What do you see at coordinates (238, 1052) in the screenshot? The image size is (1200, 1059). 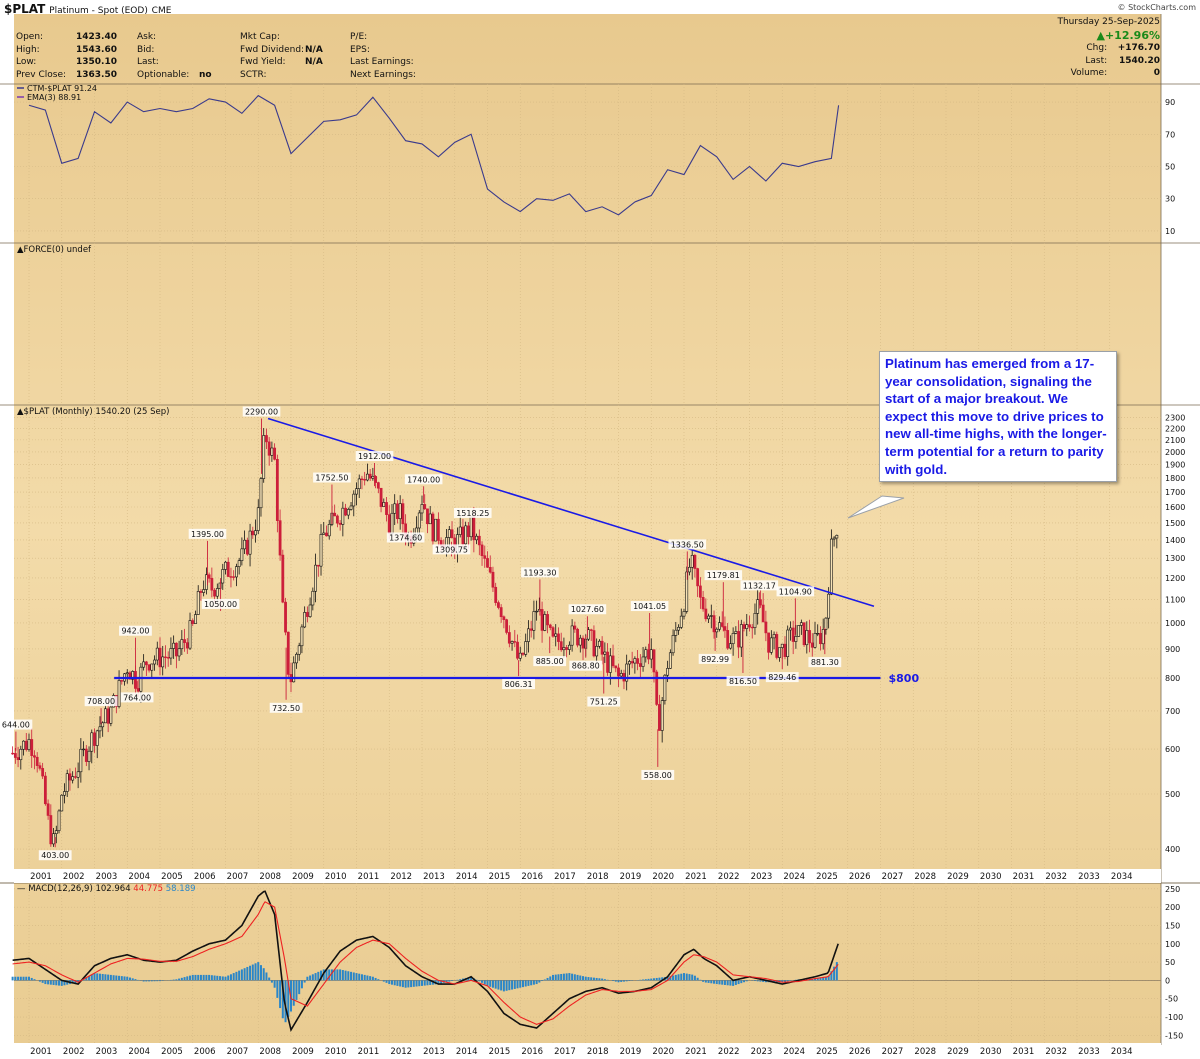 I see `x-tick-label-macd: 2007` at bounding box center [238, 1052].